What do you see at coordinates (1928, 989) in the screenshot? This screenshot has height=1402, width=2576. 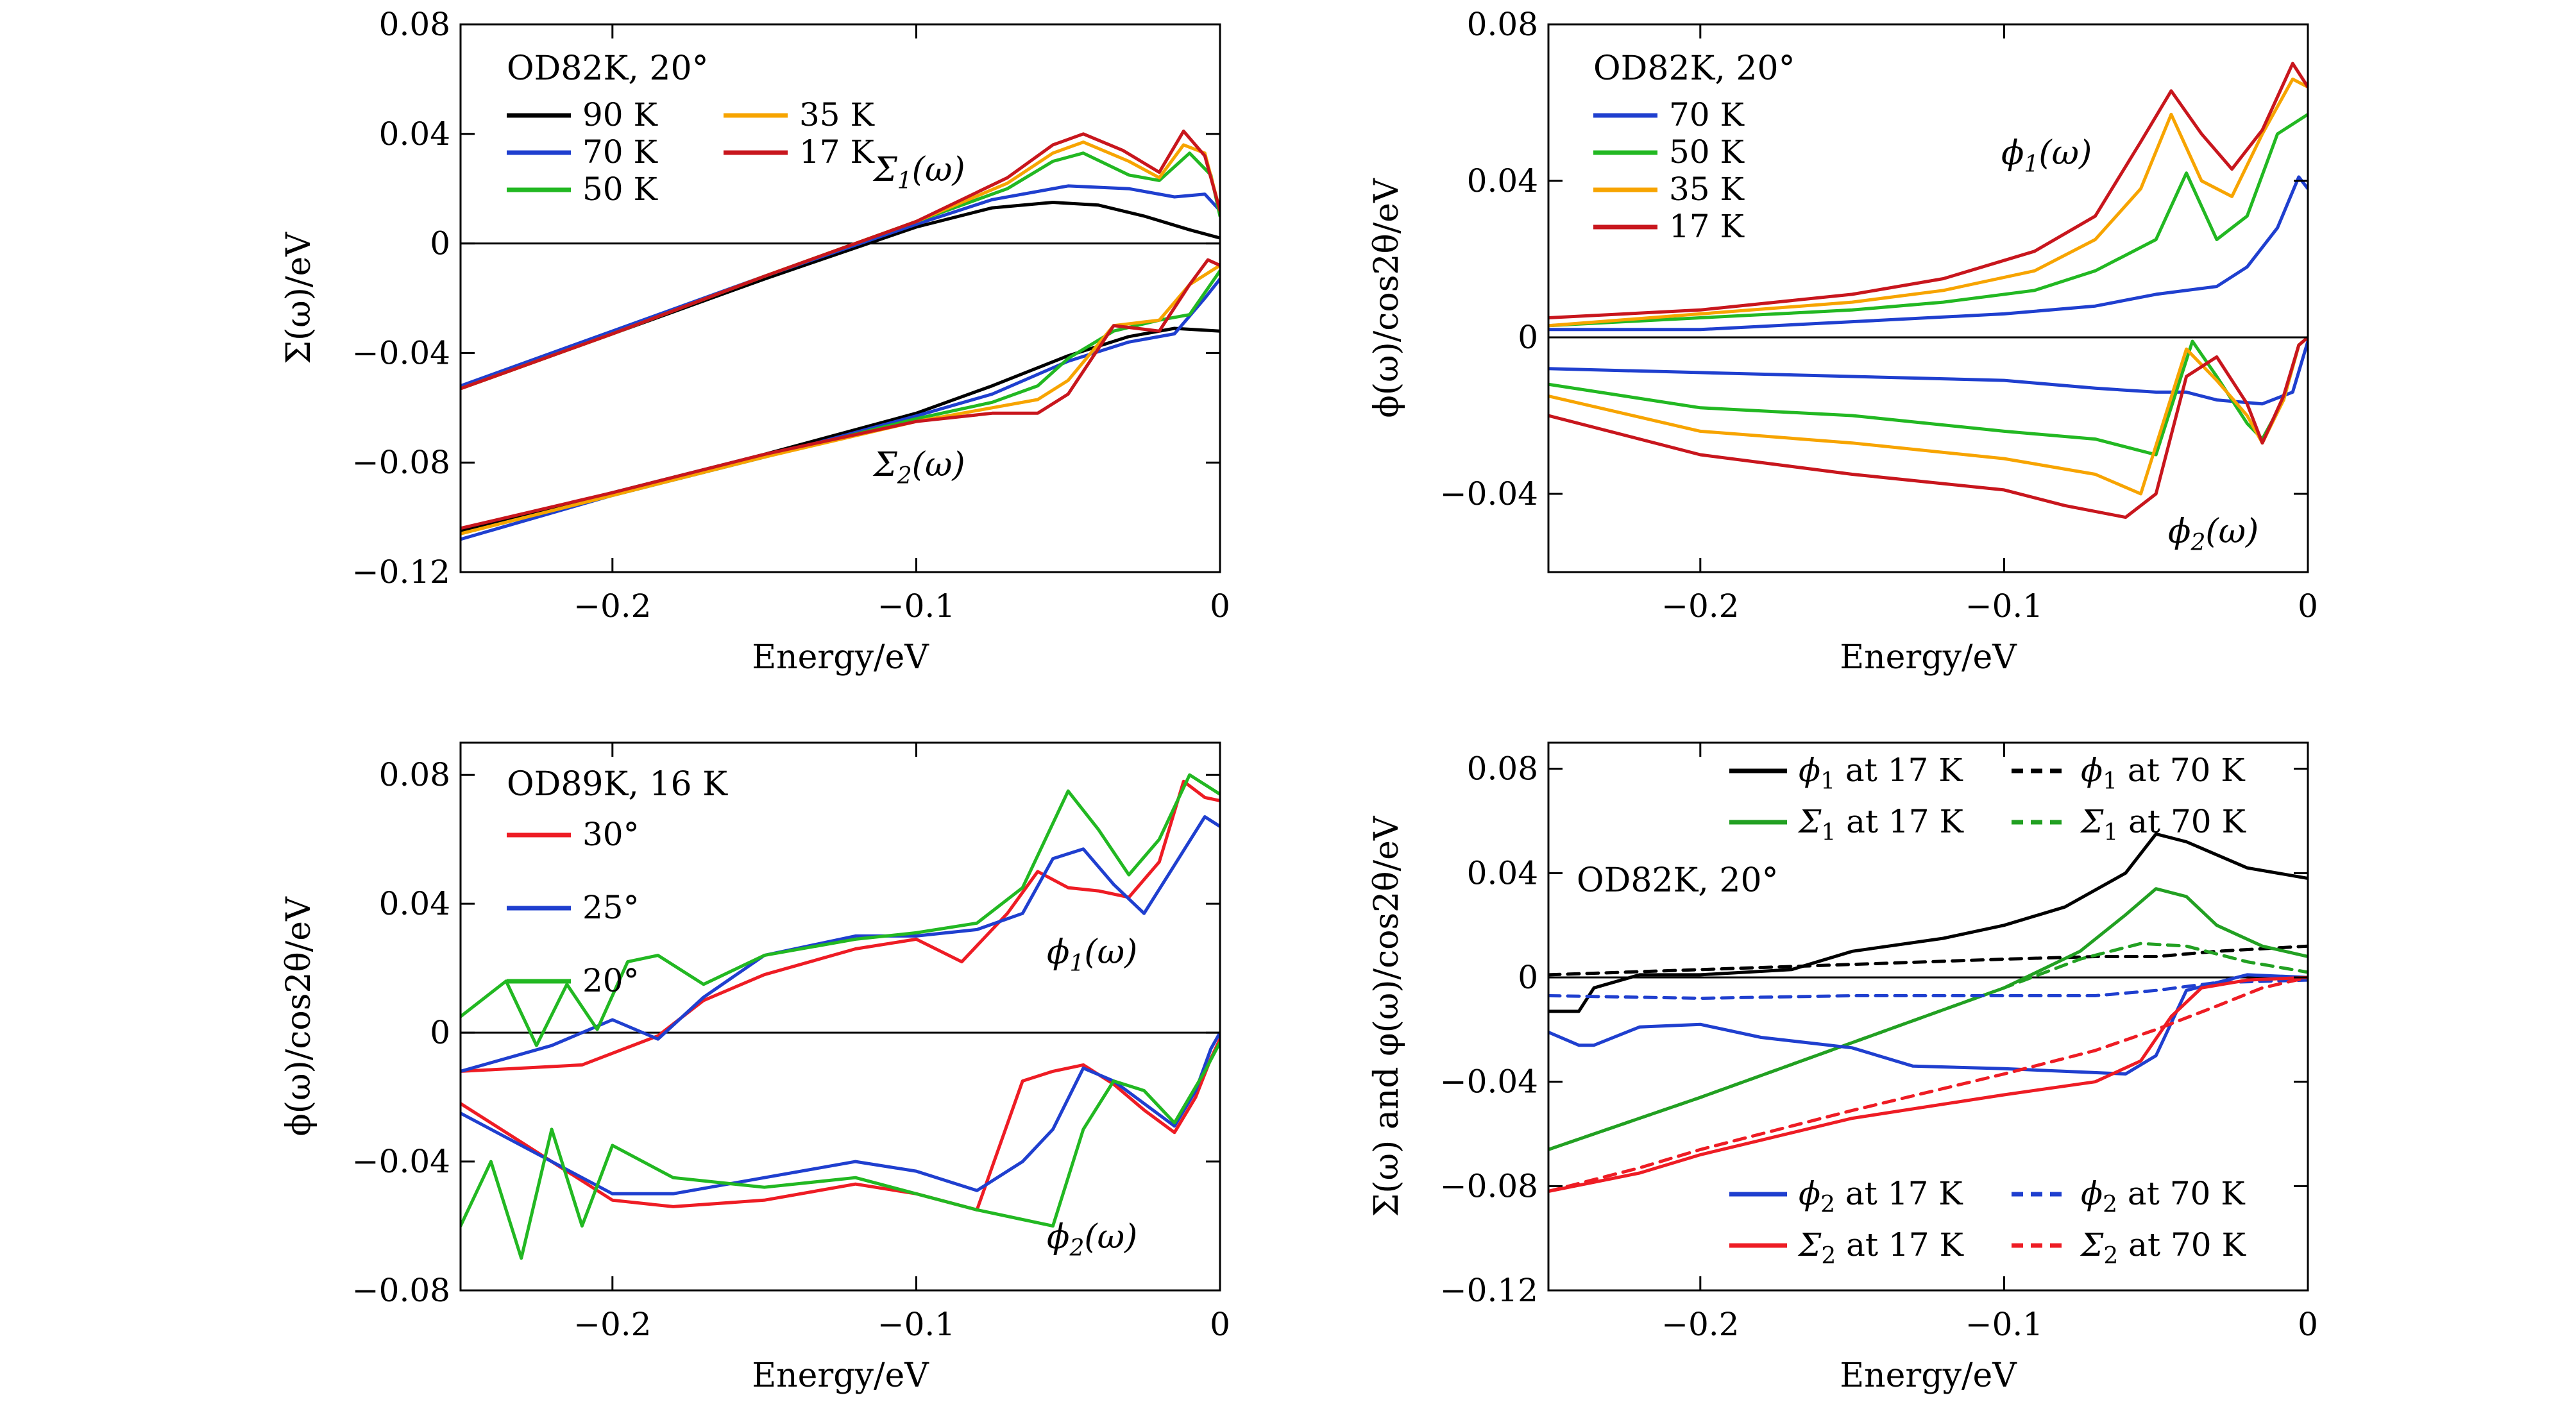 I see `series-line-main-ϕ2-at-70-K` at bounding box center [1928, 989].